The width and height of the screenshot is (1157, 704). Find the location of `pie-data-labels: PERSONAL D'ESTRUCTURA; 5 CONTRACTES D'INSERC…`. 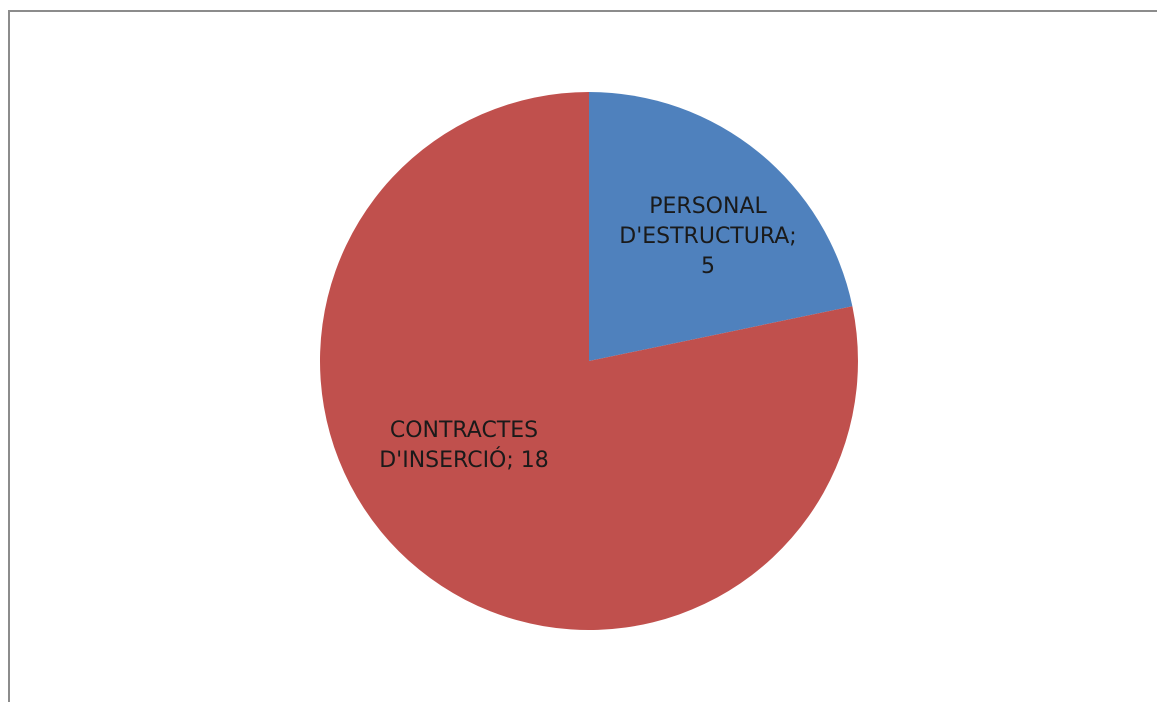

pie-data-labels: PERSONAL D'ESTRUCTURA; 5 CONTRACTES D'INSERC… is located at coordinates (588, 333).